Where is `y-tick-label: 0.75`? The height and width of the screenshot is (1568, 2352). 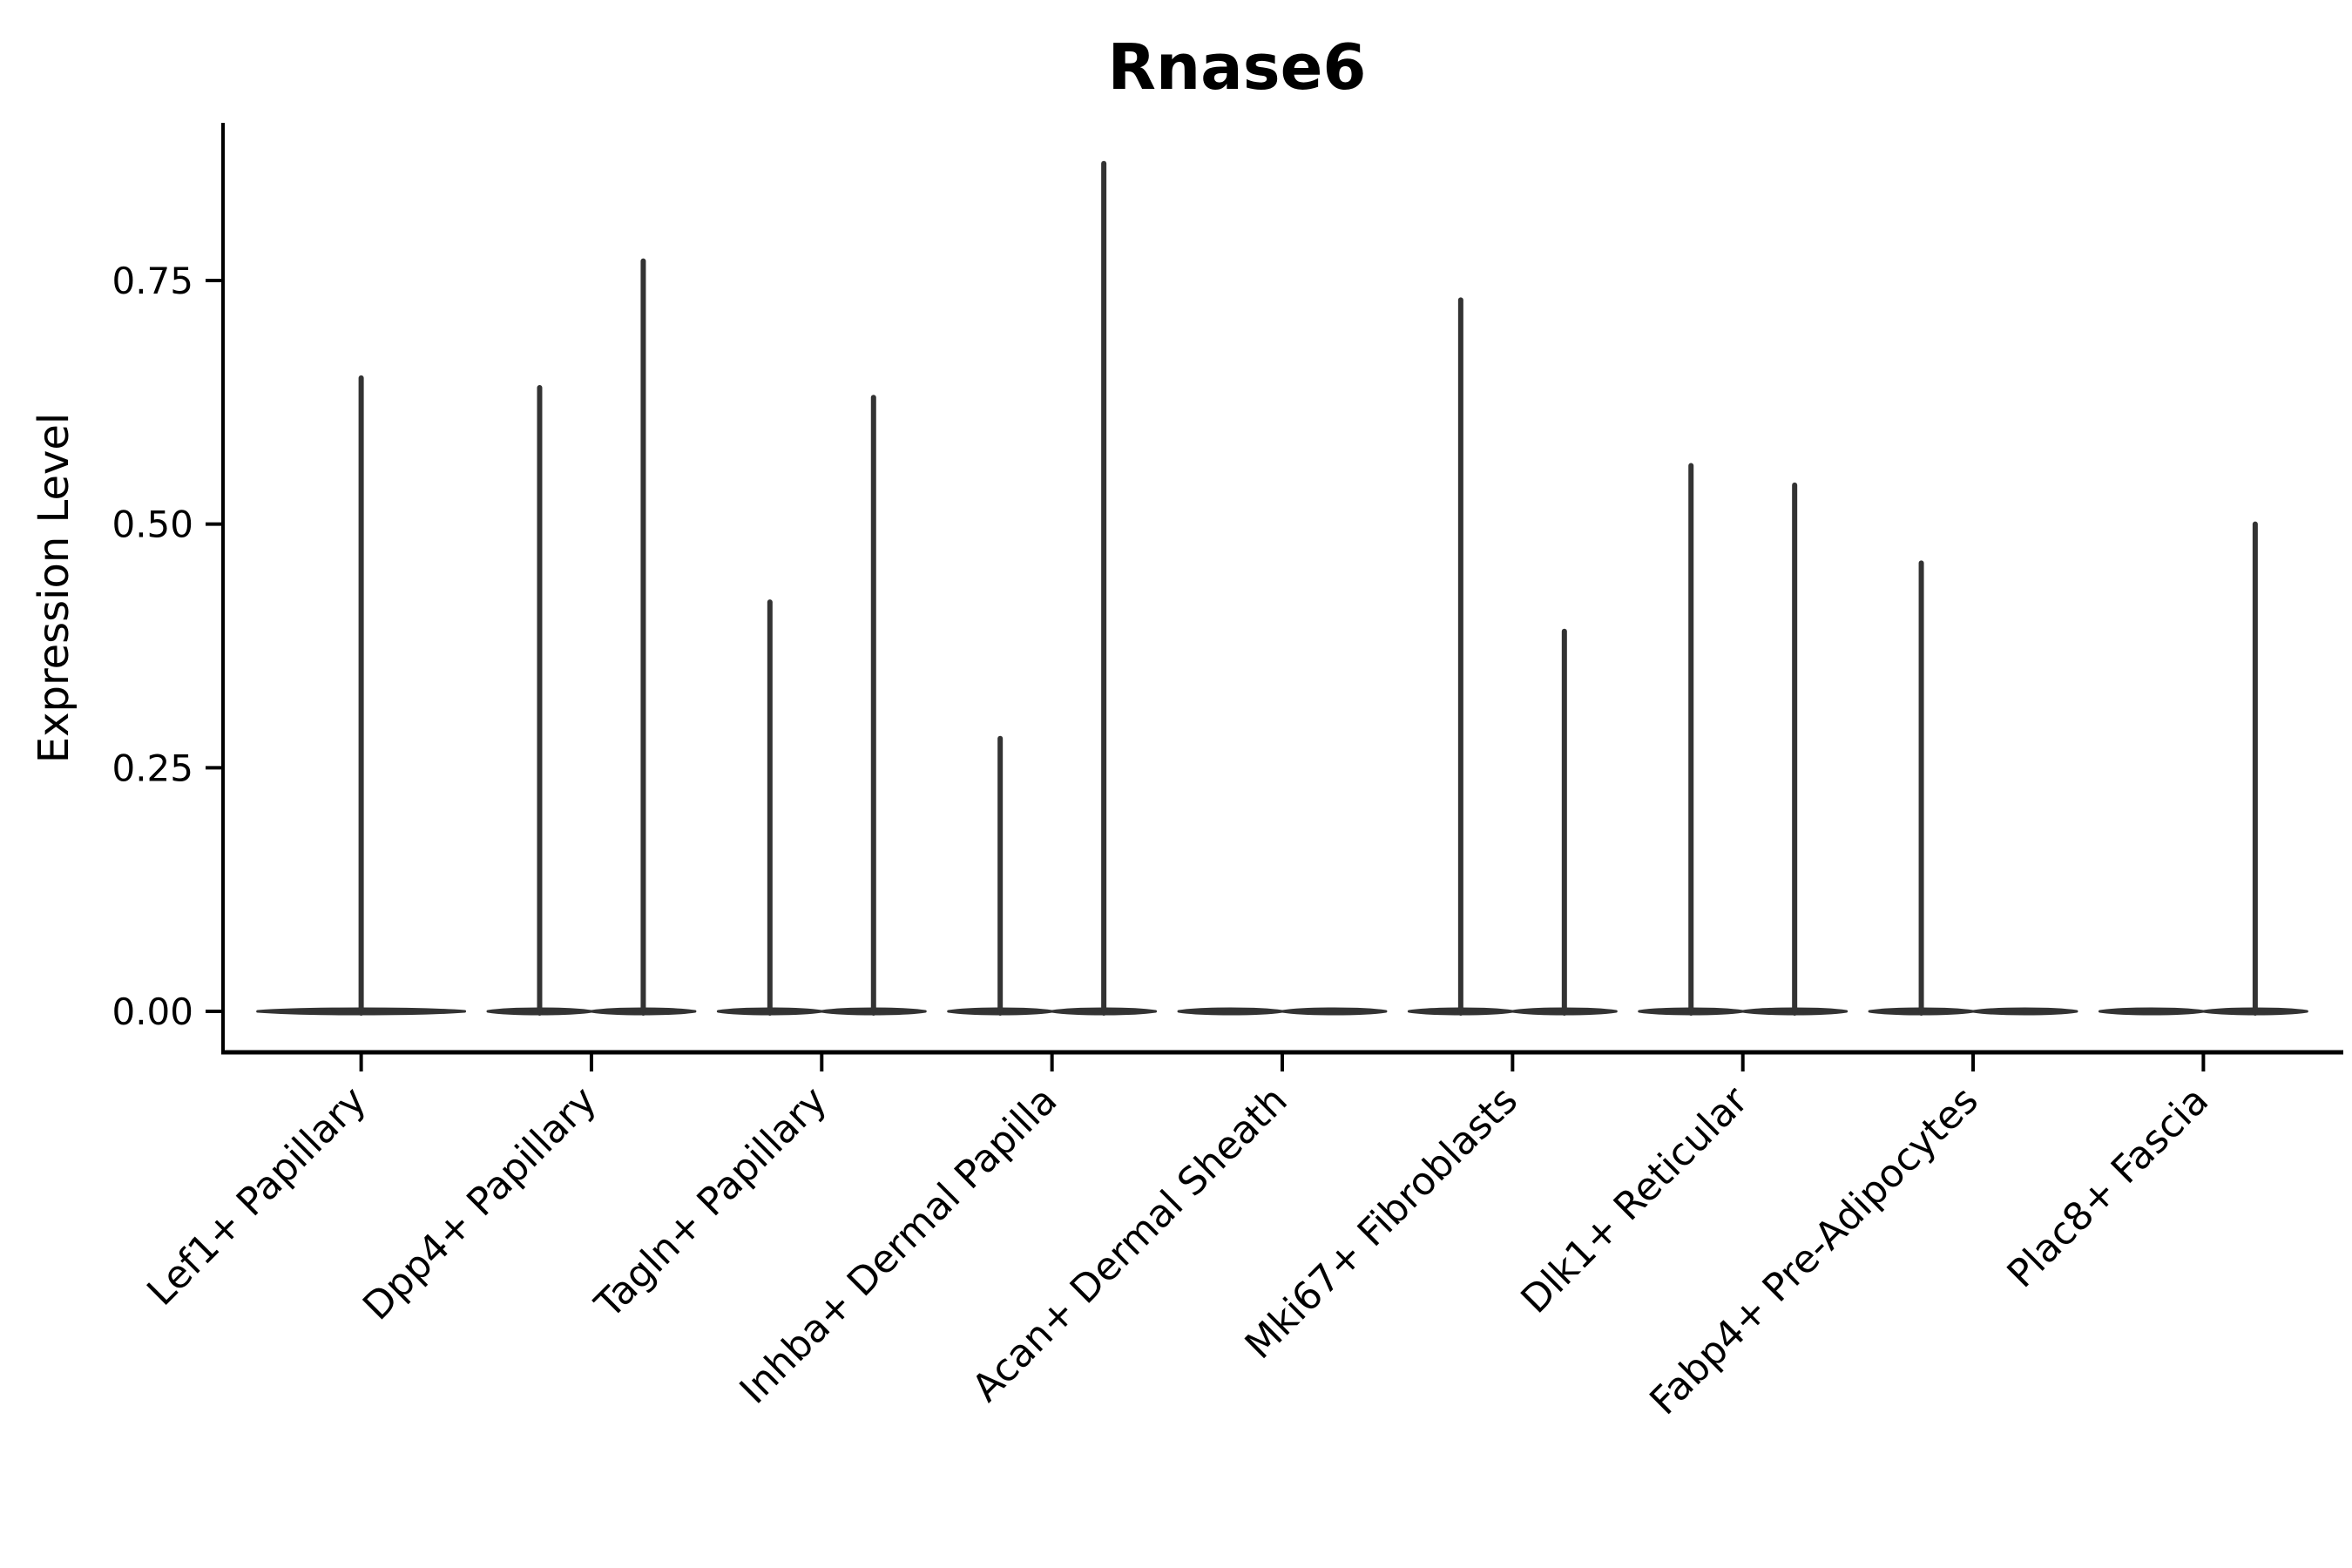 y-tick-label: 0.75 is located at coordinates (152, 281).